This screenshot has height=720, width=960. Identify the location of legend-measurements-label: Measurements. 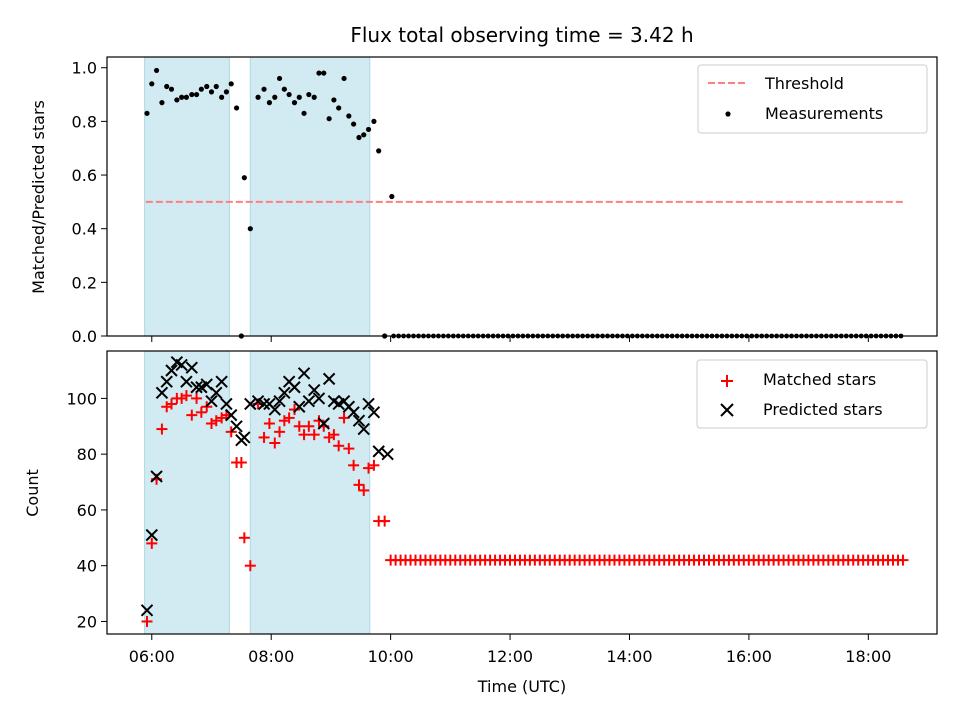
(824, 113).